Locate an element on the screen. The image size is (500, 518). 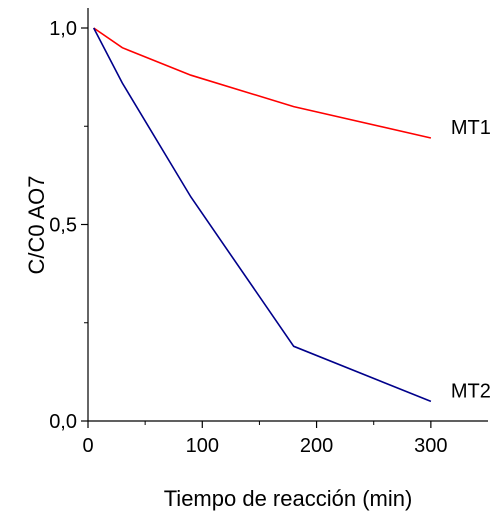
y-axis-title: C/C0 AO7 is located at coordinates (36, 224).